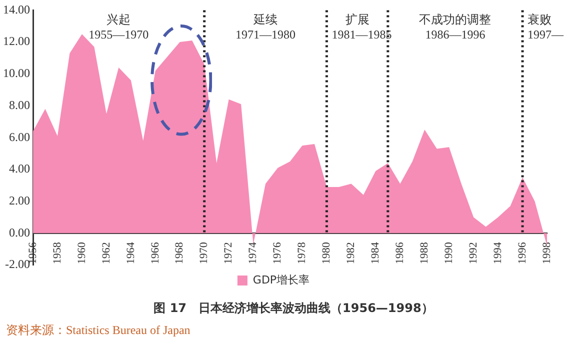 This screenshot has height=358, width=587. Describe the element at coordinates (19, 232) in the screenshot. I see `y-tick-label: 0.00` at that location.